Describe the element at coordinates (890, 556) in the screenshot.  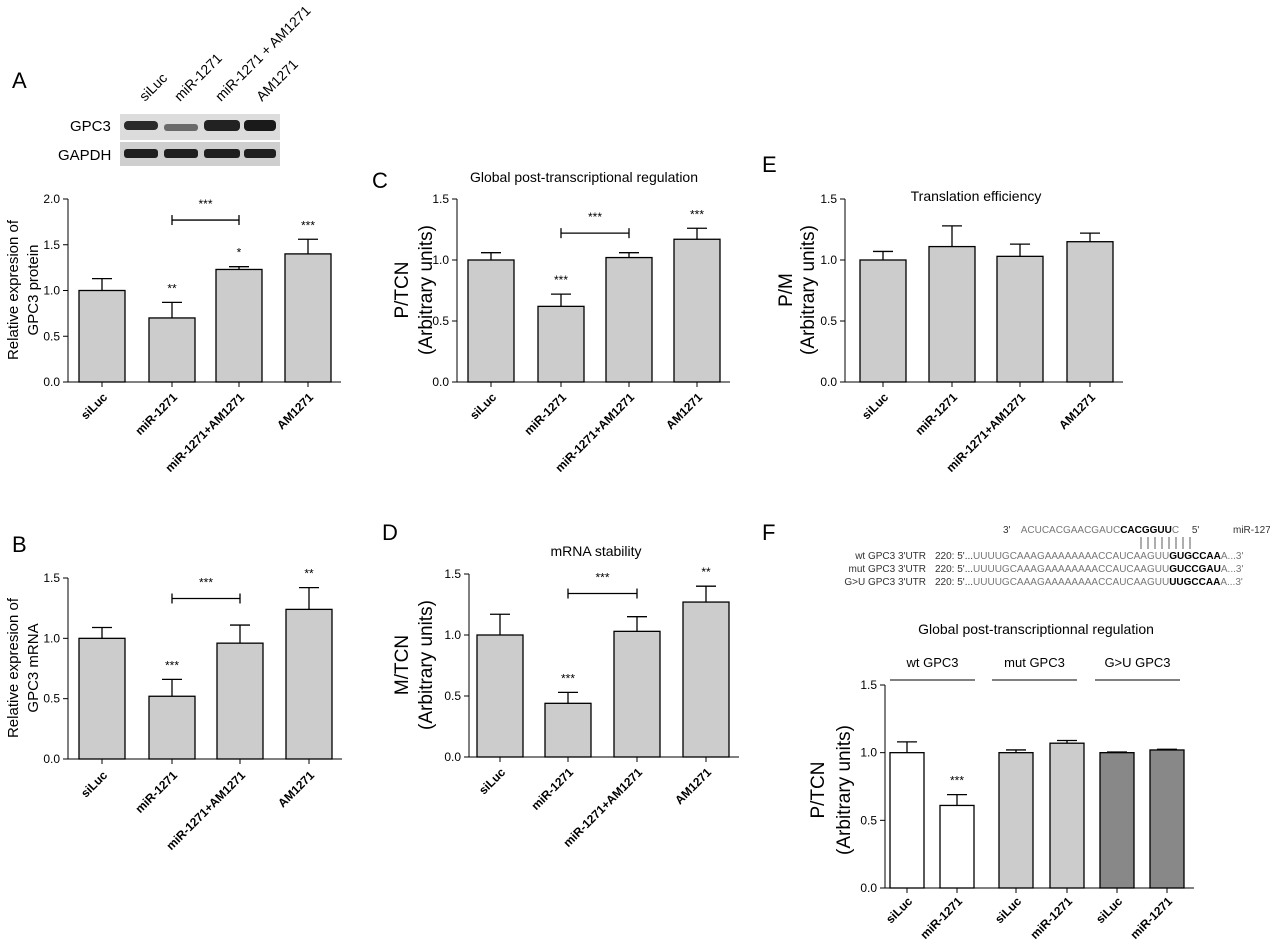
I see `utr-row-label: wt GPC3 3'UTR` at that location.